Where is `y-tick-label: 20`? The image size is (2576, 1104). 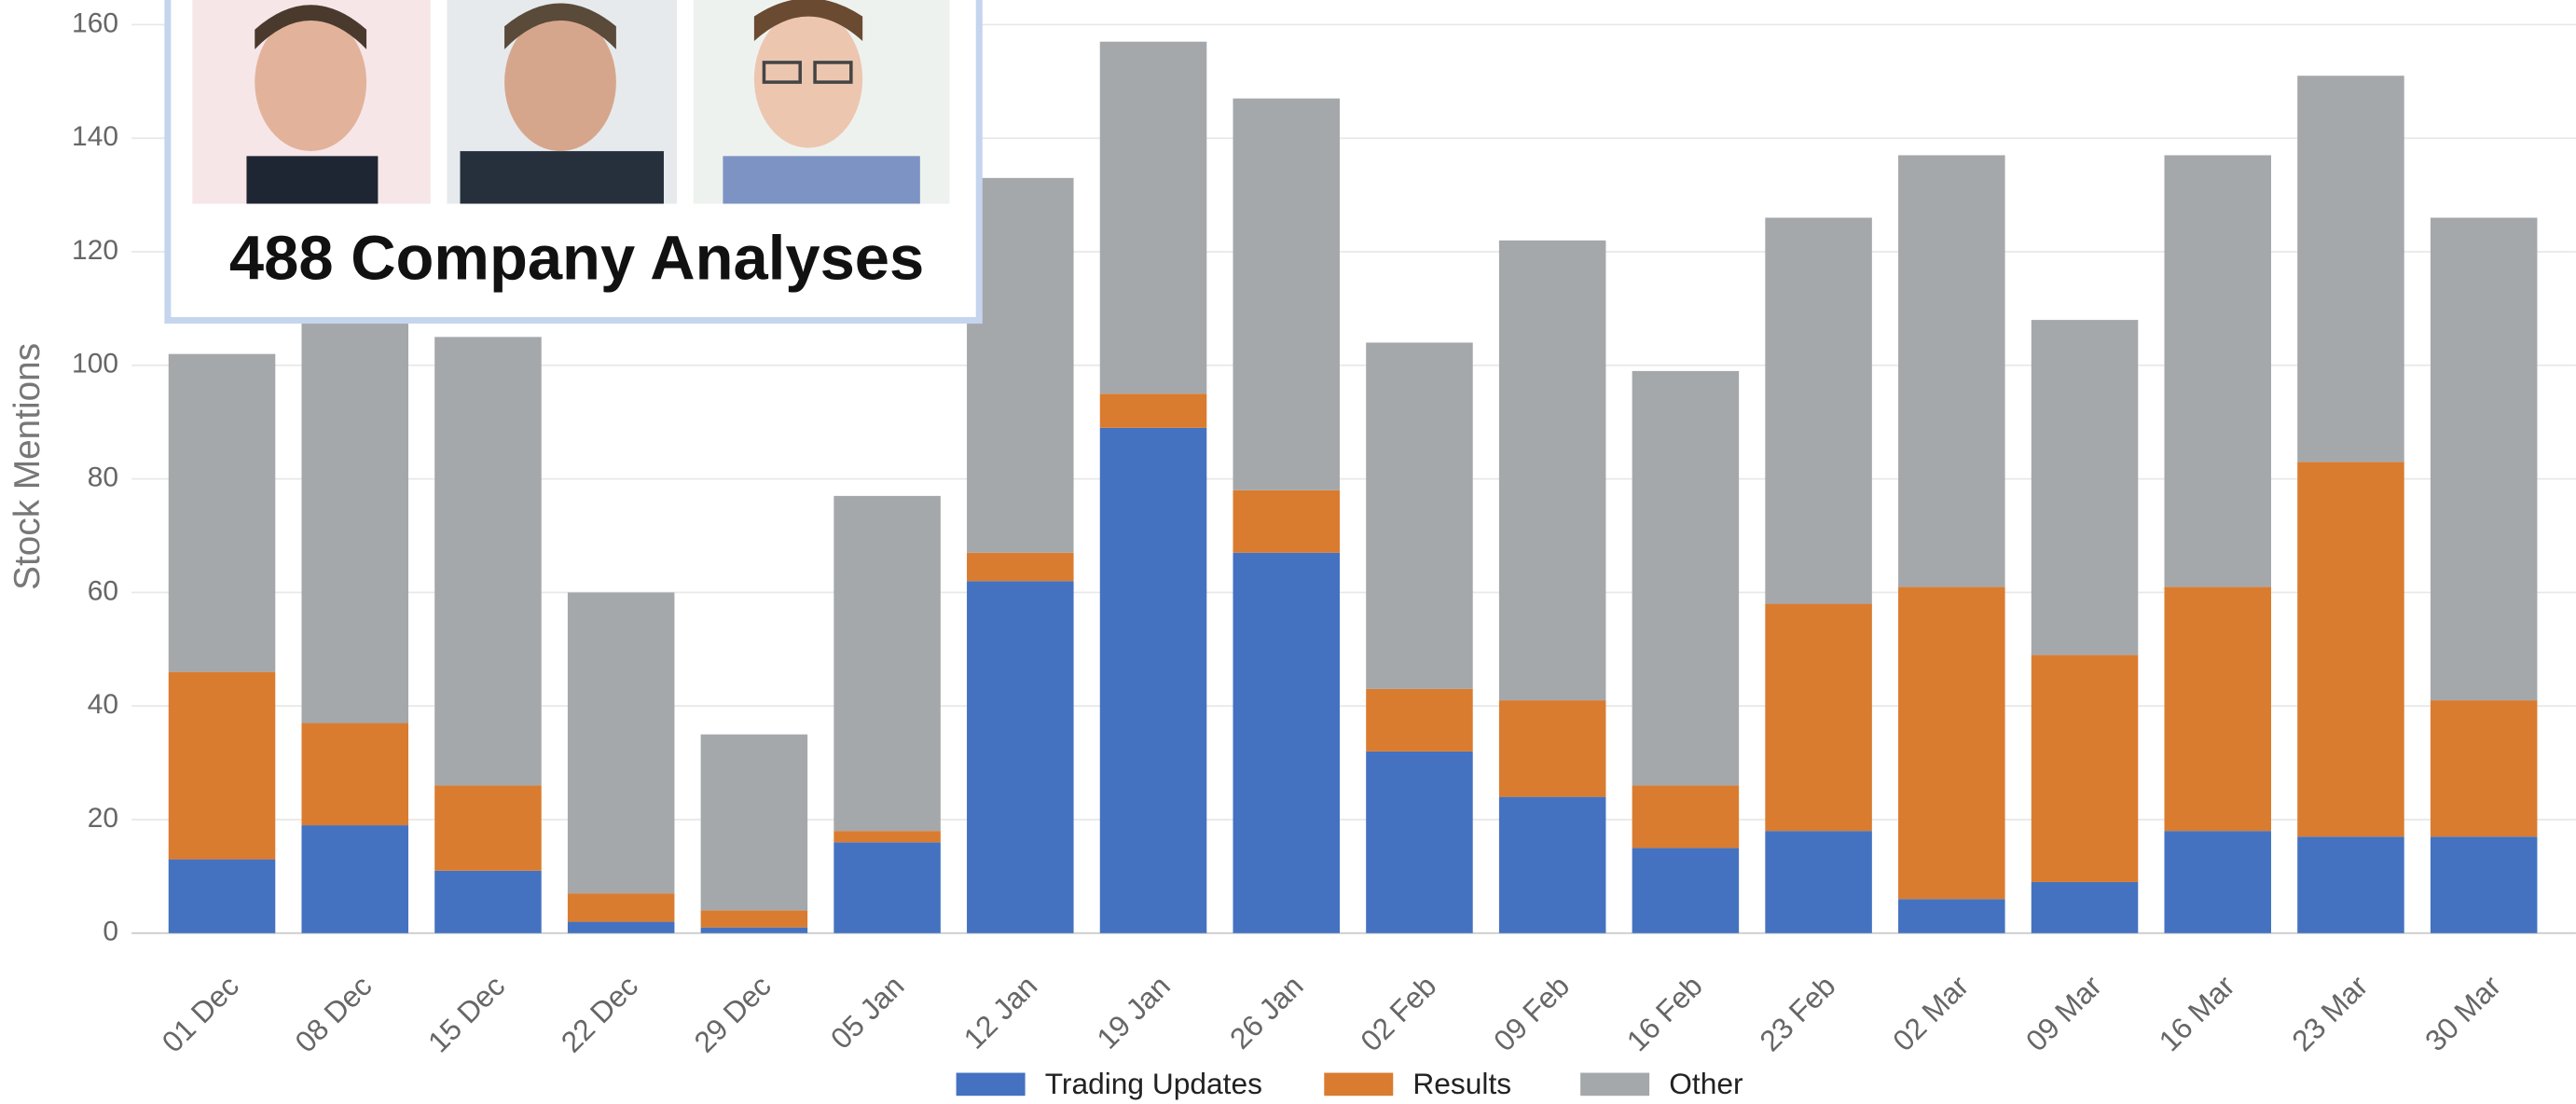 y-tick-label: 20 is located at coordinates (103, 819).